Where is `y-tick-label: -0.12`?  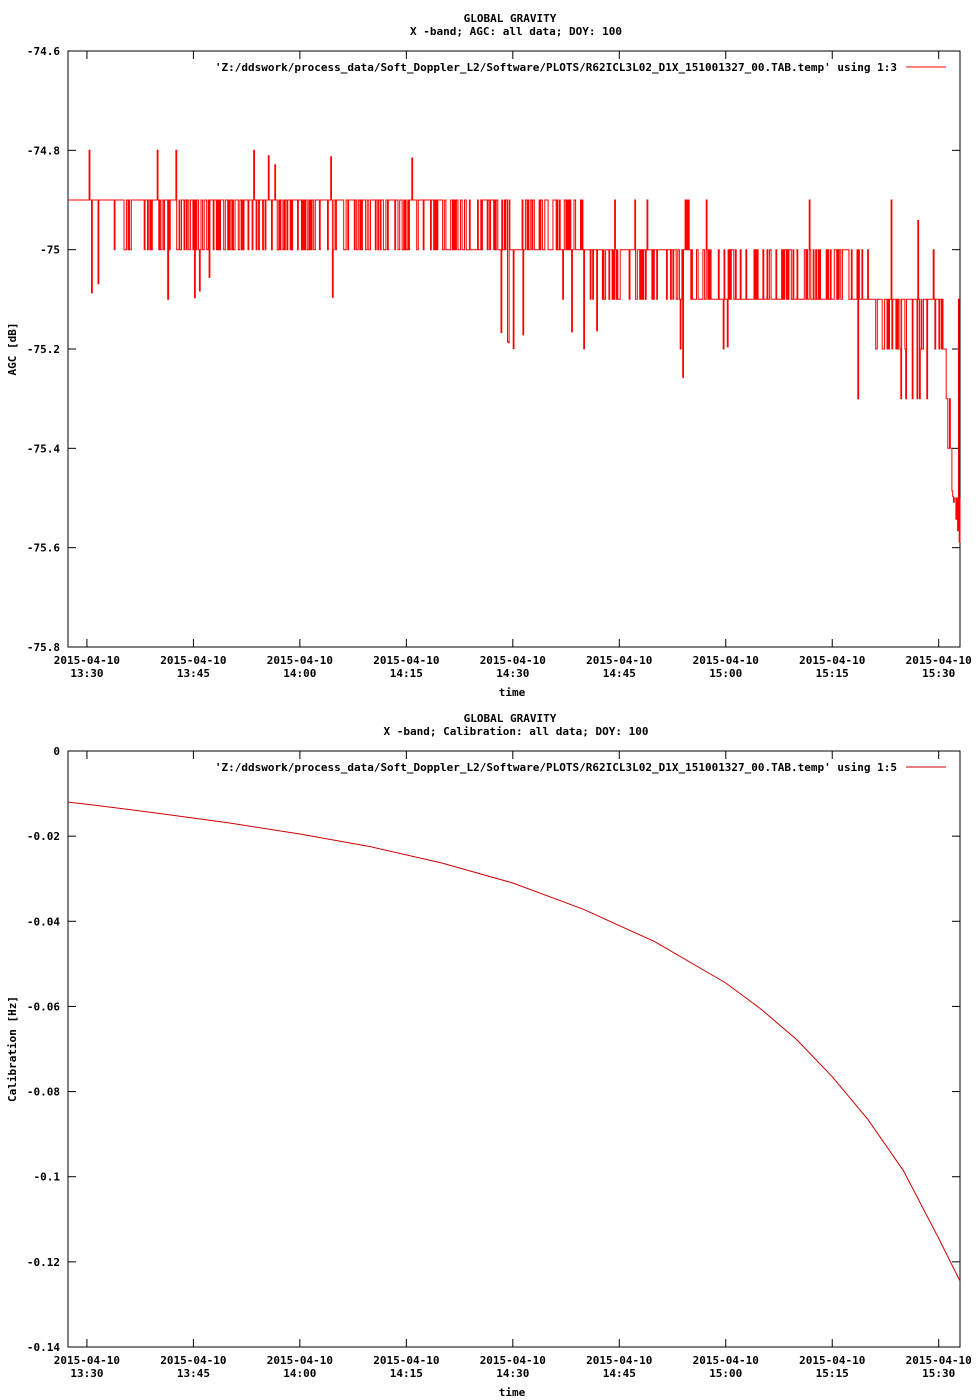
y-tick-label: -0.12 is located at coordinates (43, 1262).